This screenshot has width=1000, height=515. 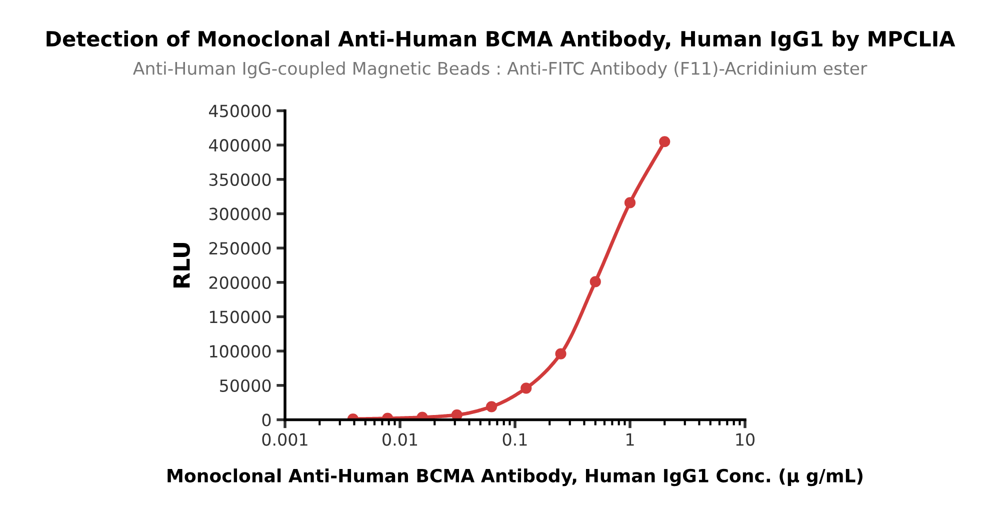 What do you see at coordinates (240, 179) in the screenshot?
I see `y-tick-label: 350000` at bounding box center [240, 179].